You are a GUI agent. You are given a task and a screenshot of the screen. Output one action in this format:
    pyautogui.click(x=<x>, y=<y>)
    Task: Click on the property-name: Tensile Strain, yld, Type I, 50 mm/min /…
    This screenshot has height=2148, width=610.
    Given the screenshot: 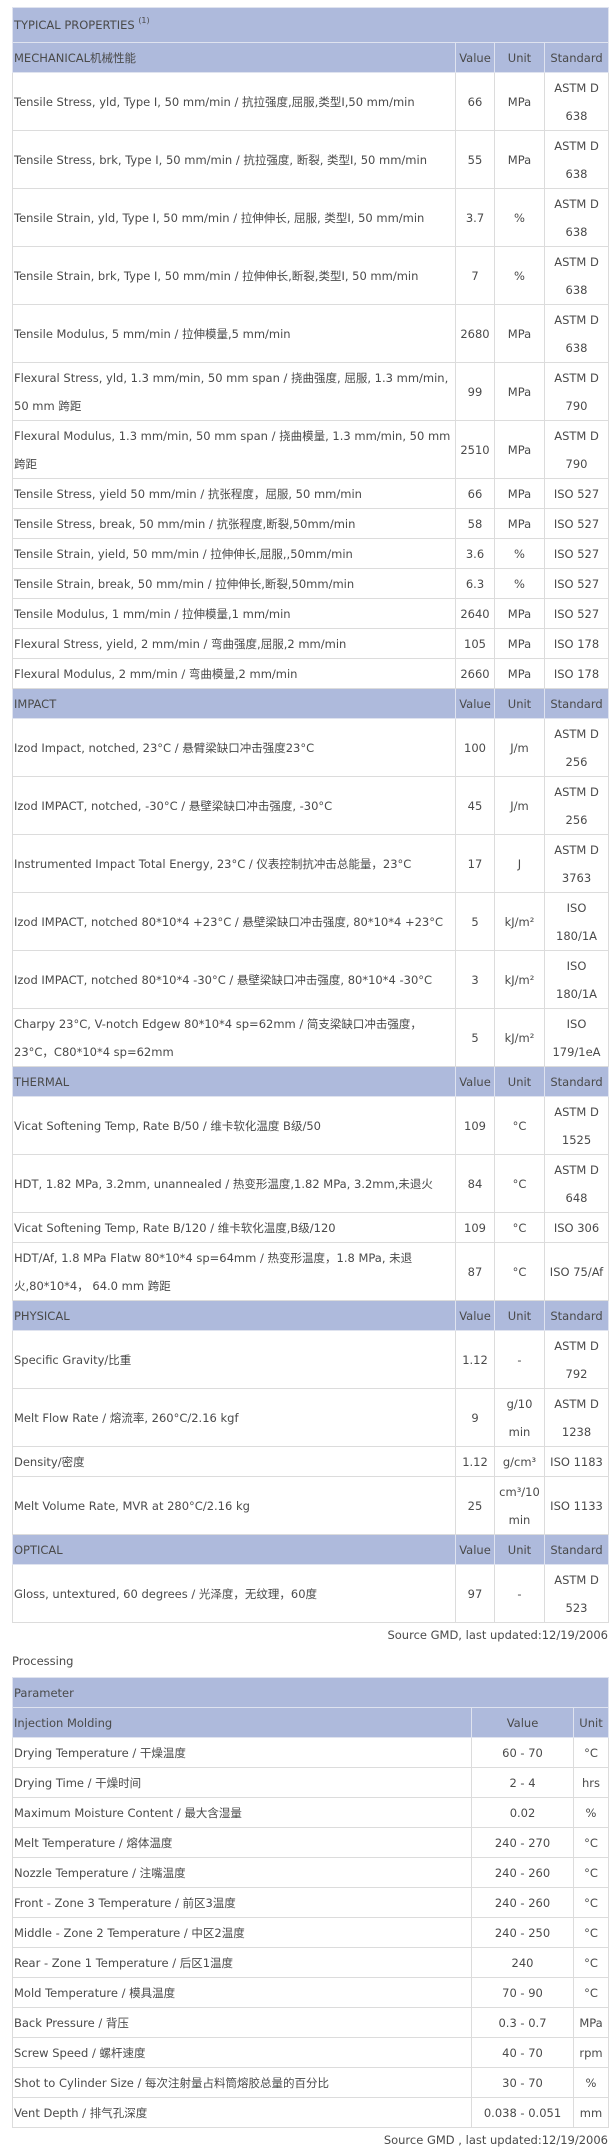 What is the action you would take?
    pyautogui.click(x=234, y=217)
    